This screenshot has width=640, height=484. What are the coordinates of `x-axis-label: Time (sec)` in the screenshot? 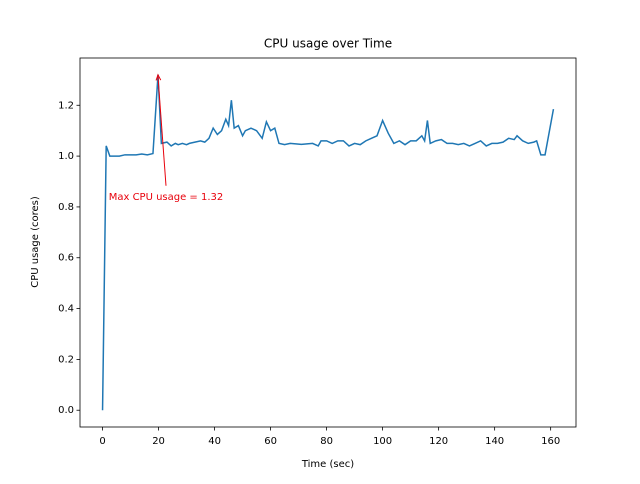 It's located at (327, 464).